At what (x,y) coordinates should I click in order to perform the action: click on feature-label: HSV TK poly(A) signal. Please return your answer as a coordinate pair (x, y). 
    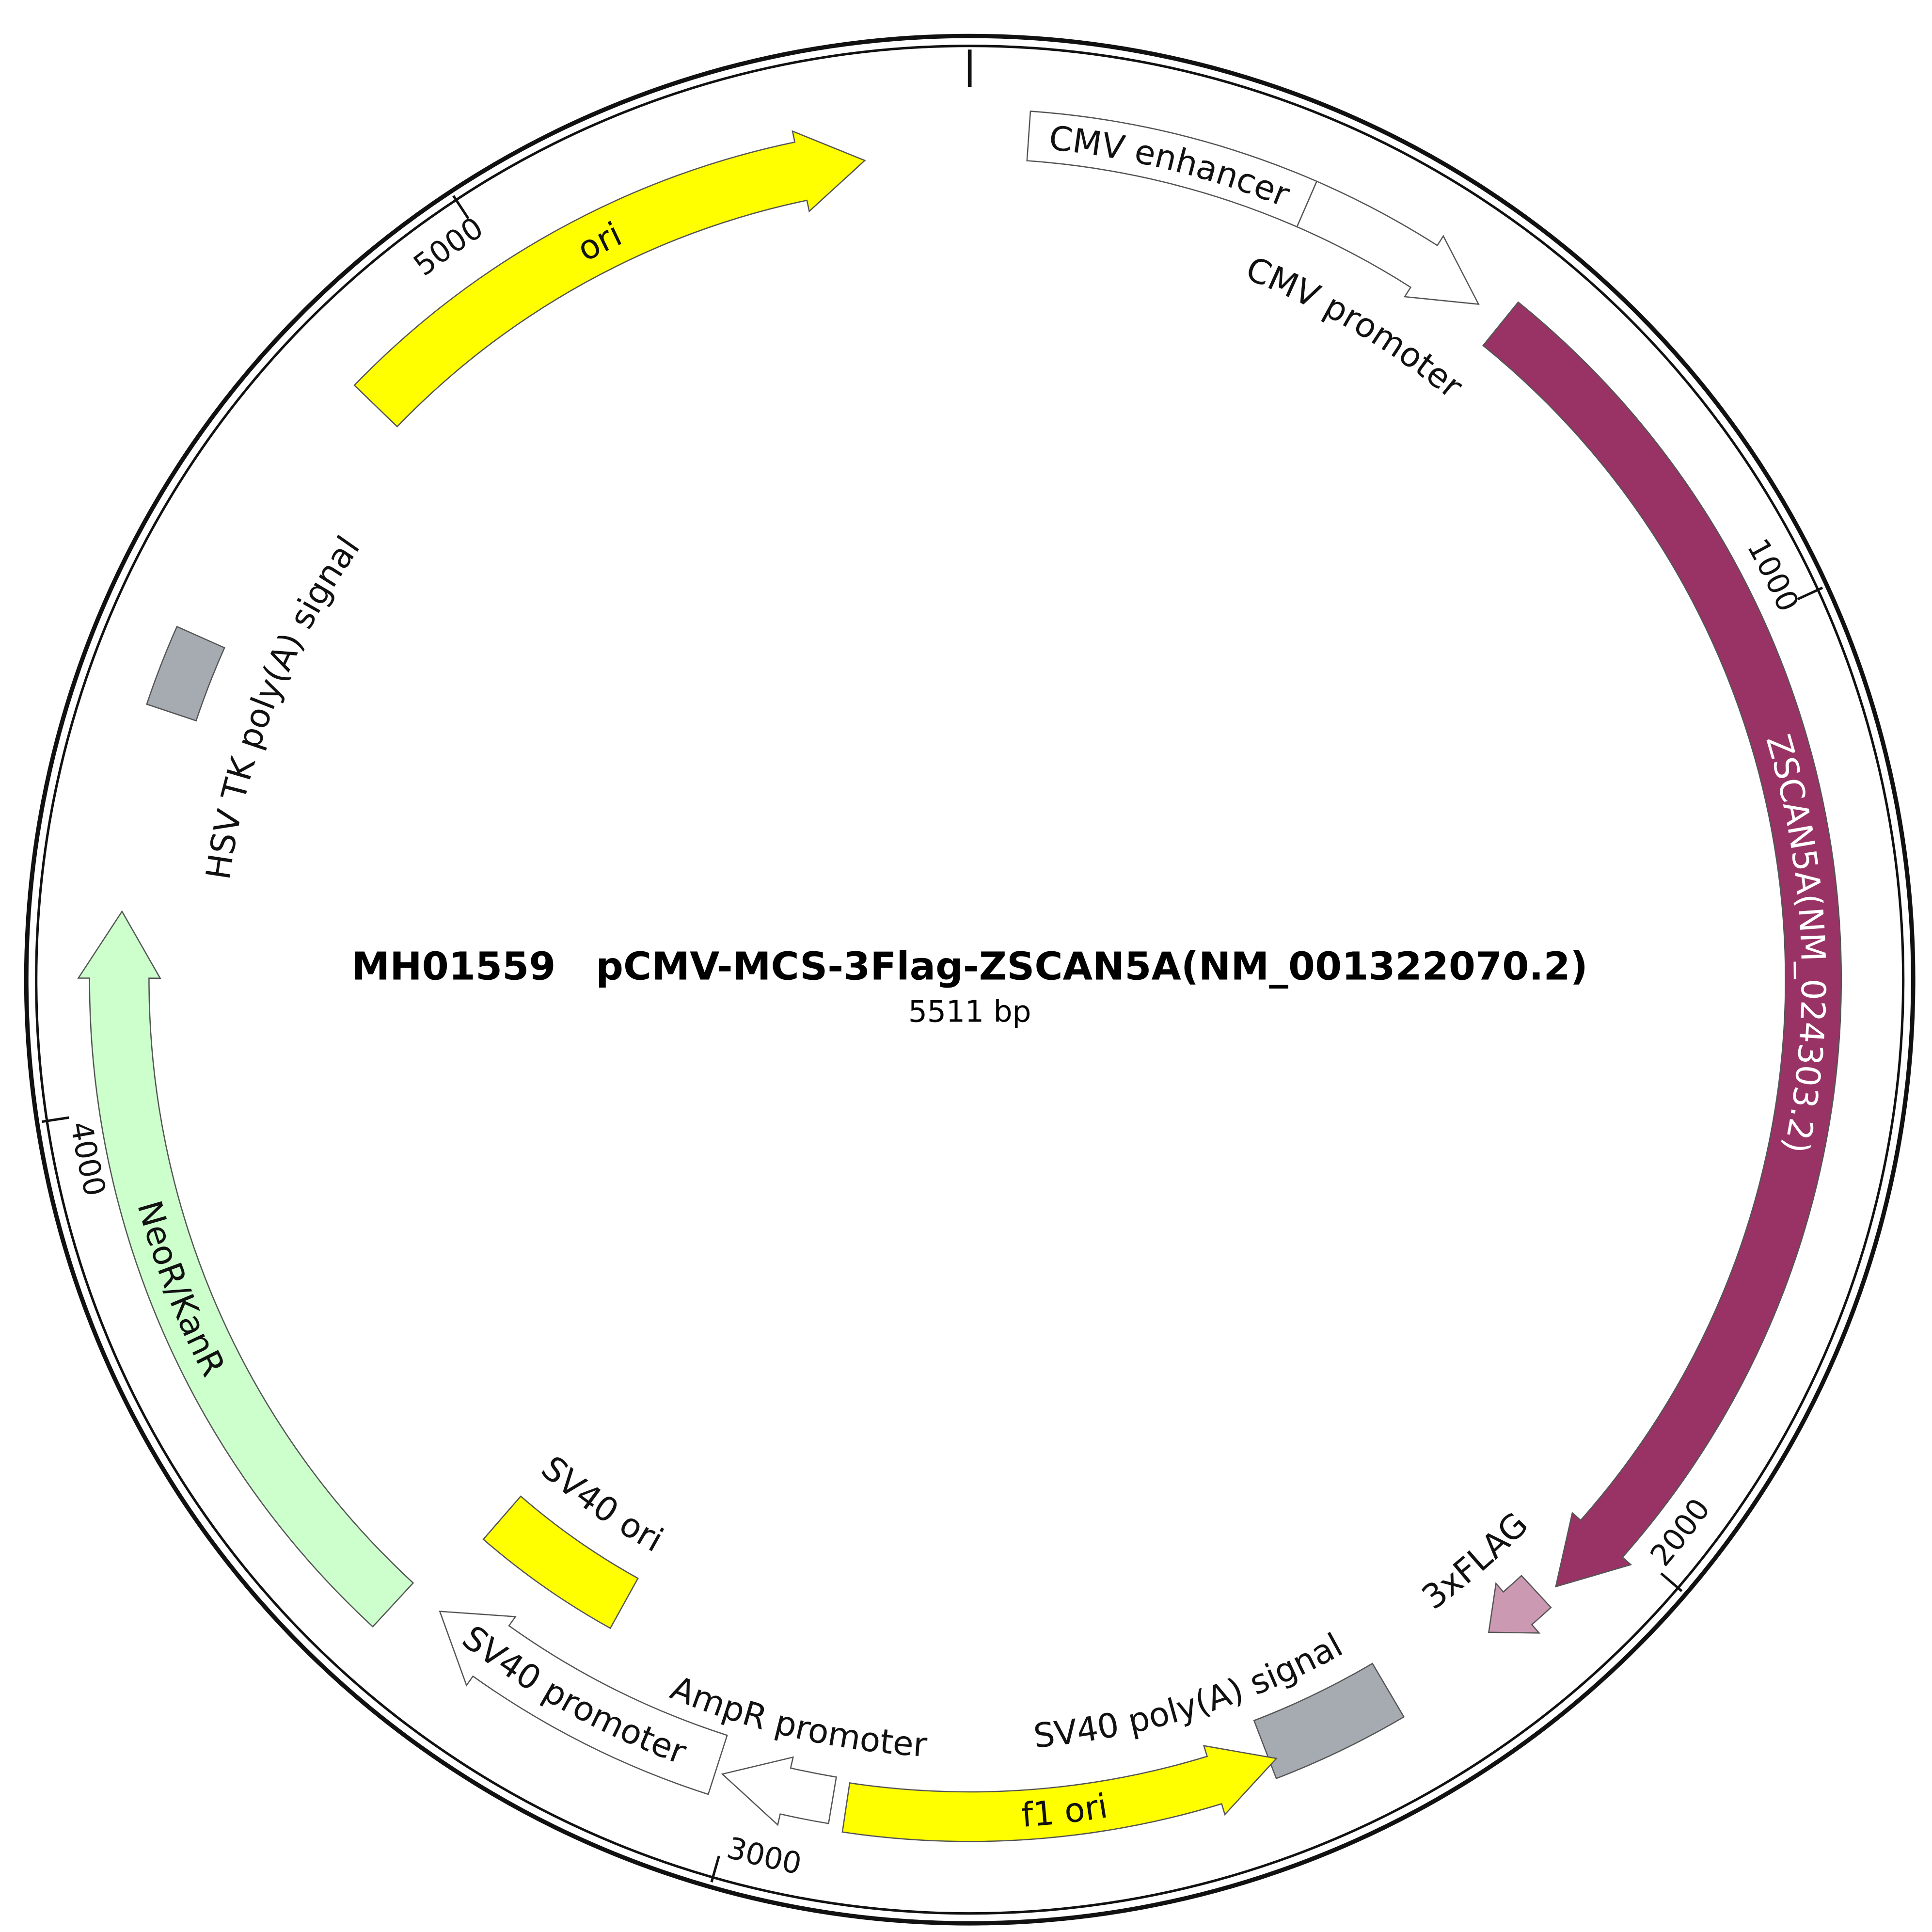
    Looking at the image, I should click on (283, 706).